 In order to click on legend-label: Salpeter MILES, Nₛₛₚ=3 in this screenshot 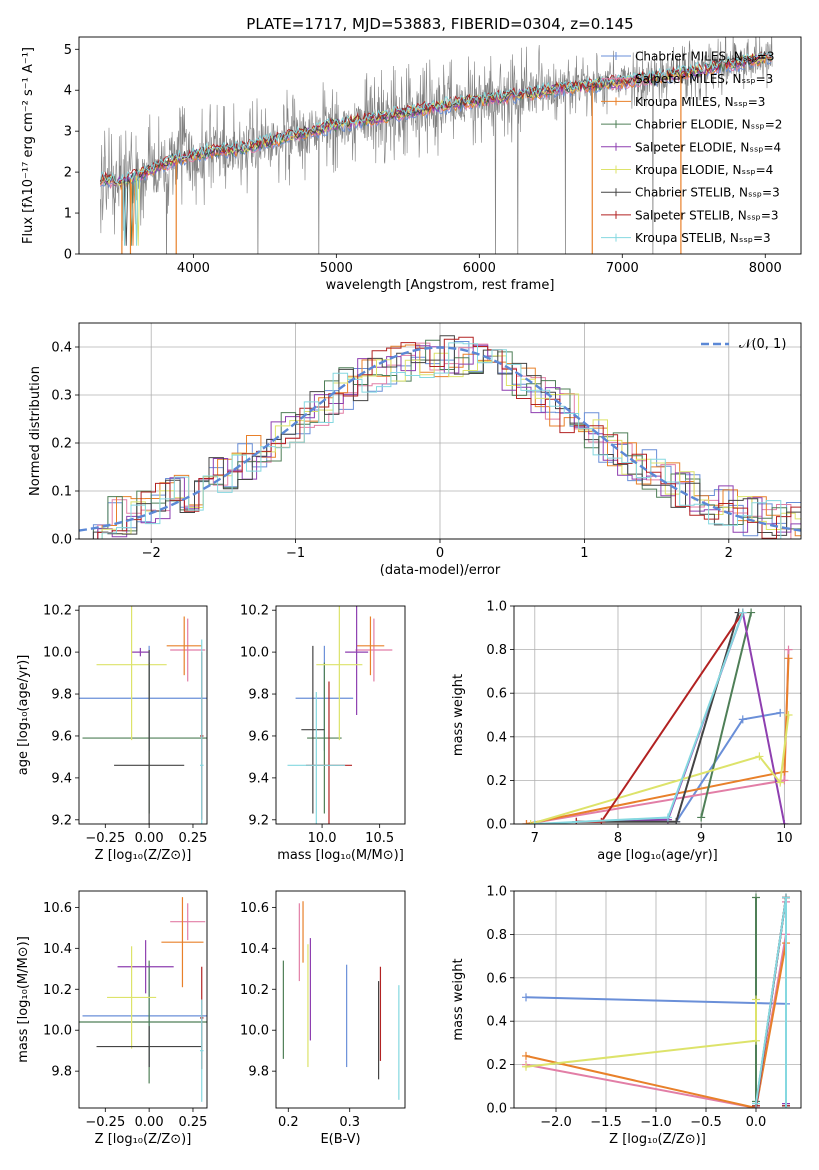, I will do `click(704, 79)`.